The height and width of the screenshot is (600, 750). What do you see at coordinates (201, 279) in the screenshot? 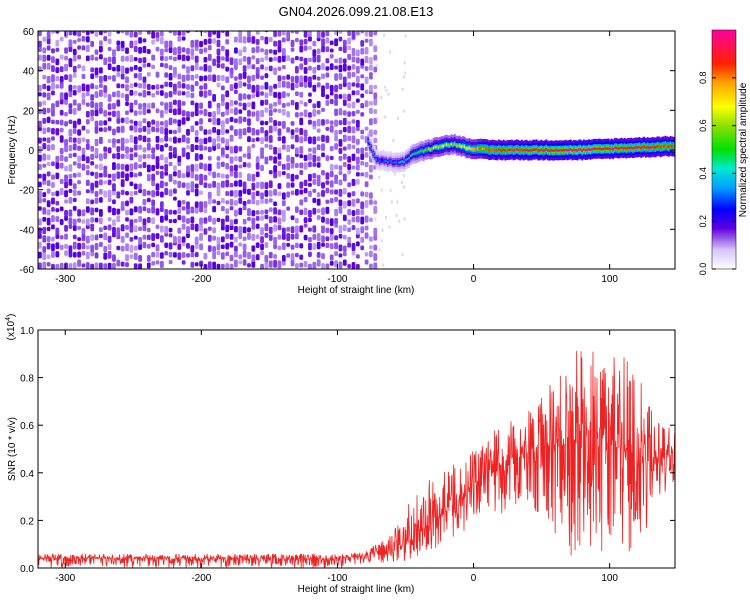
I see `x-tick-label: -200` at bounding box center [201, 279].